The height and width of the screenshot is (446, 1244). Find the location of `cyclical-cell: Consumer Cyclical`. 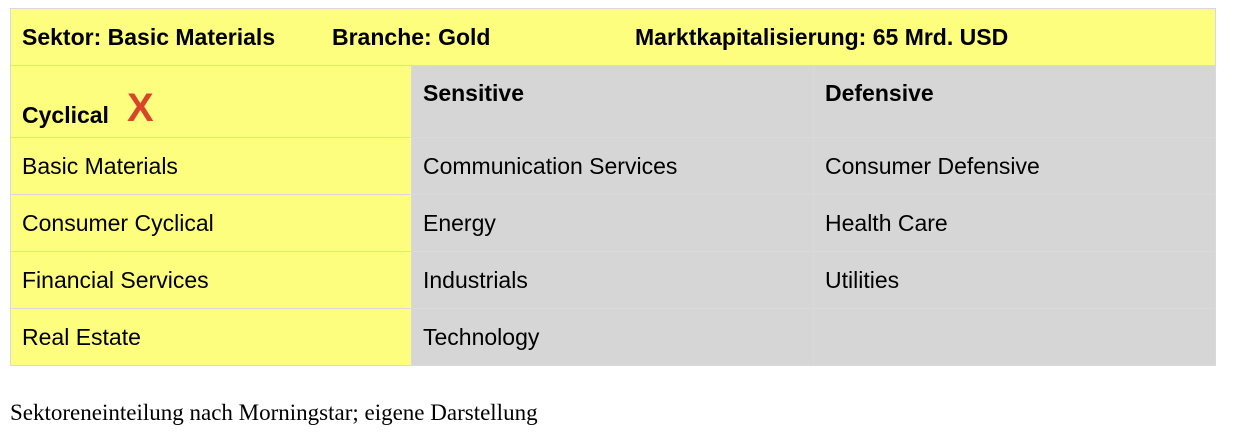

cyclical-cell: Consumer Cyclical is located at coordinates (211, 223).